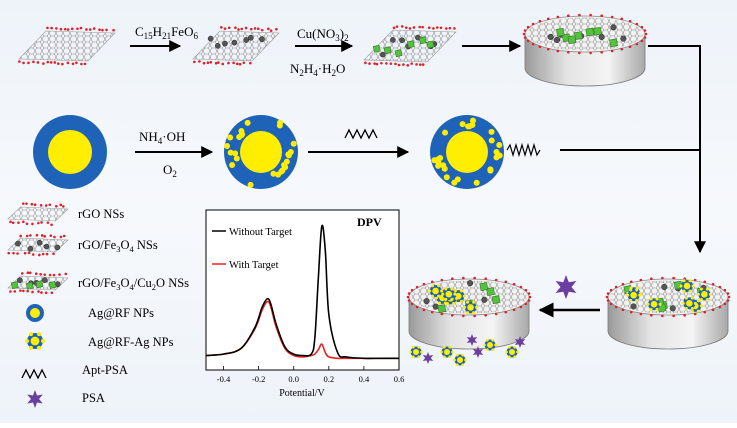 The width and height of the screenshot is (737, 428). Describe the element at coordinates (105, 370) in the screenshot. I see `legend-label-apt-psa: Apt-PSA` at that location.